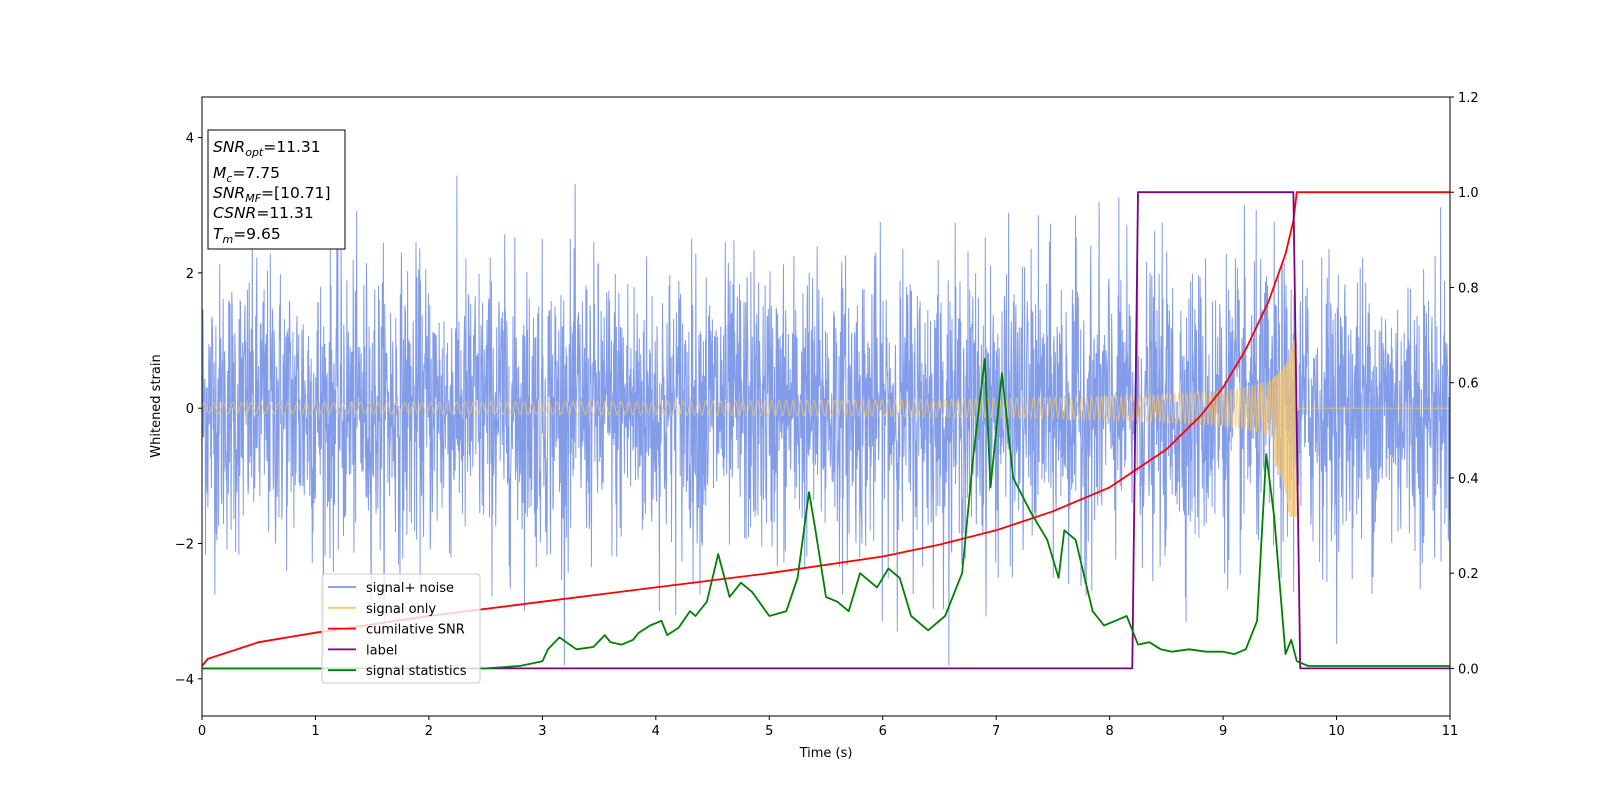 The height and width of the screenshot is (800, 1600). I want to click on y-tick-label: −2, so click(184, 544).